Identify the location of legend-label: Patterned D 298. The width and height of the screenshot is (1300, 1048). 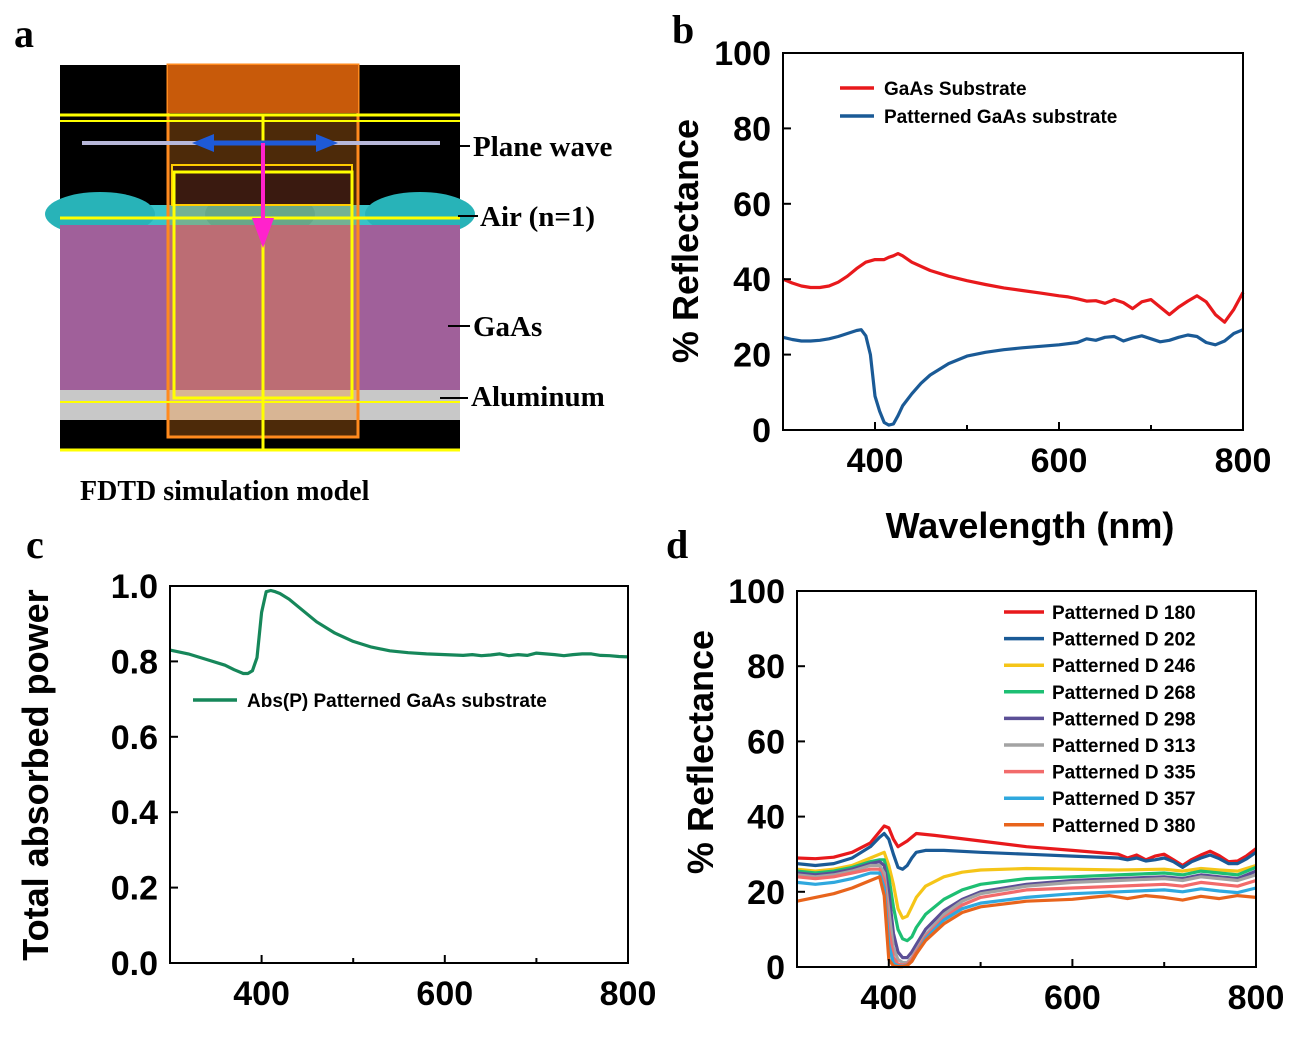
(1124, 719).